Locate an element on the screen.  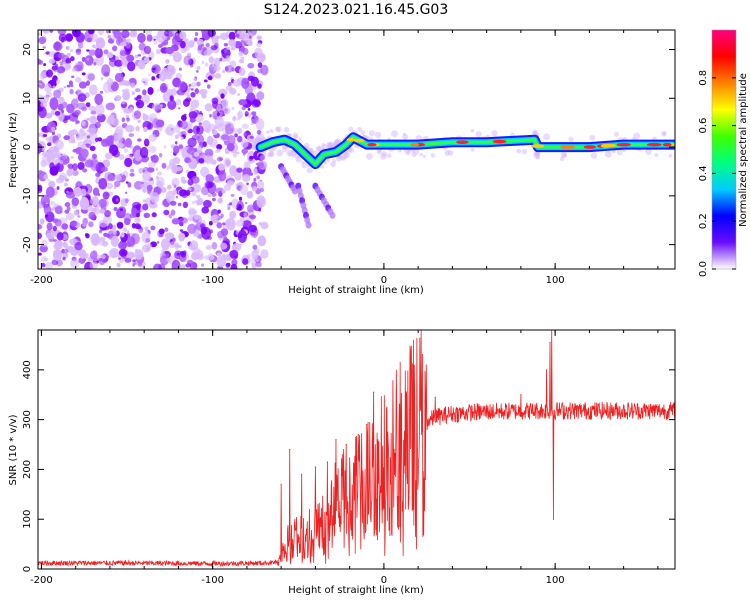
y-tick-label: 300 is located at coordinates (27, 419).